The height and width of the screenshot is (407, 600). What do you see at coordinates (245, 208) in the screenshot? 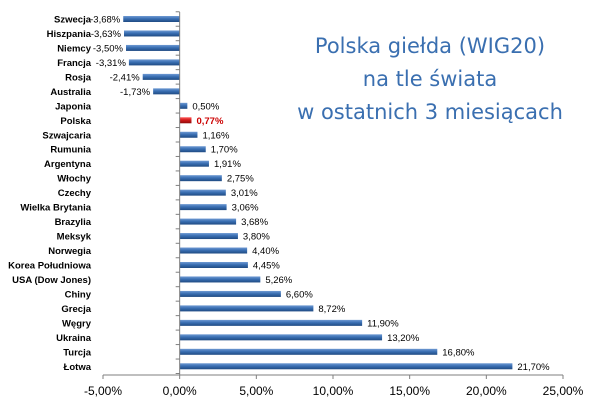
I see `value-label: 3,06%` at bounding box center [245, 208].